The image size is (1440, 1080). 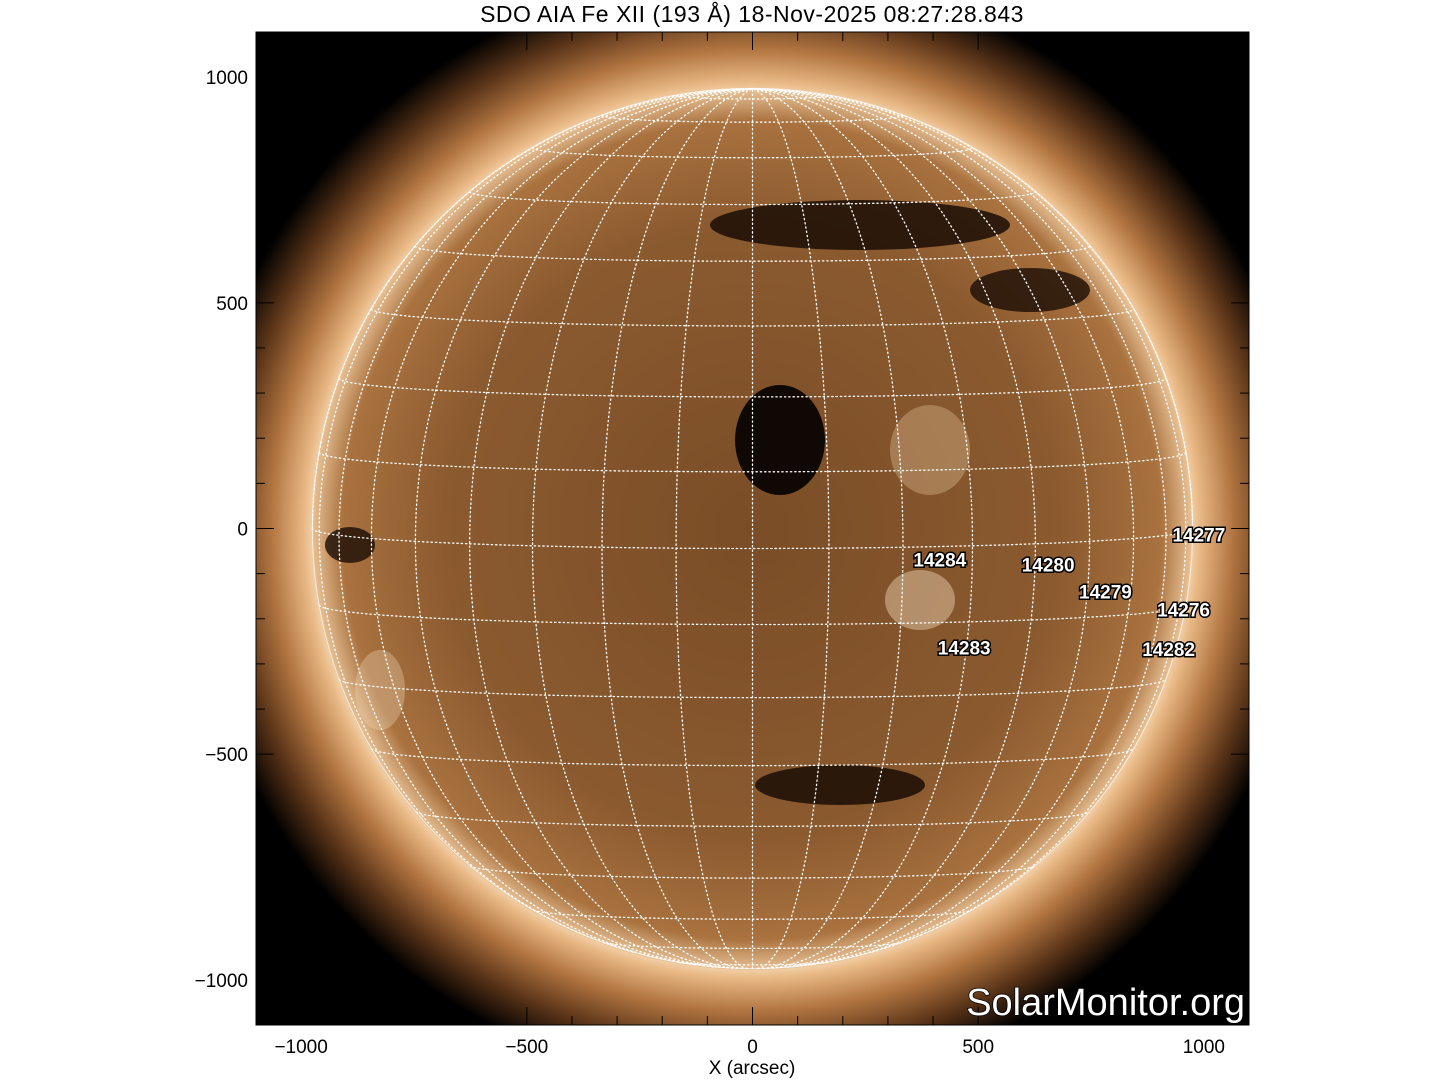 What do you see at coordinates (221, 981) in the screenshot?
I see `y-tick-label: −1000` at bounding box center [221, 981].